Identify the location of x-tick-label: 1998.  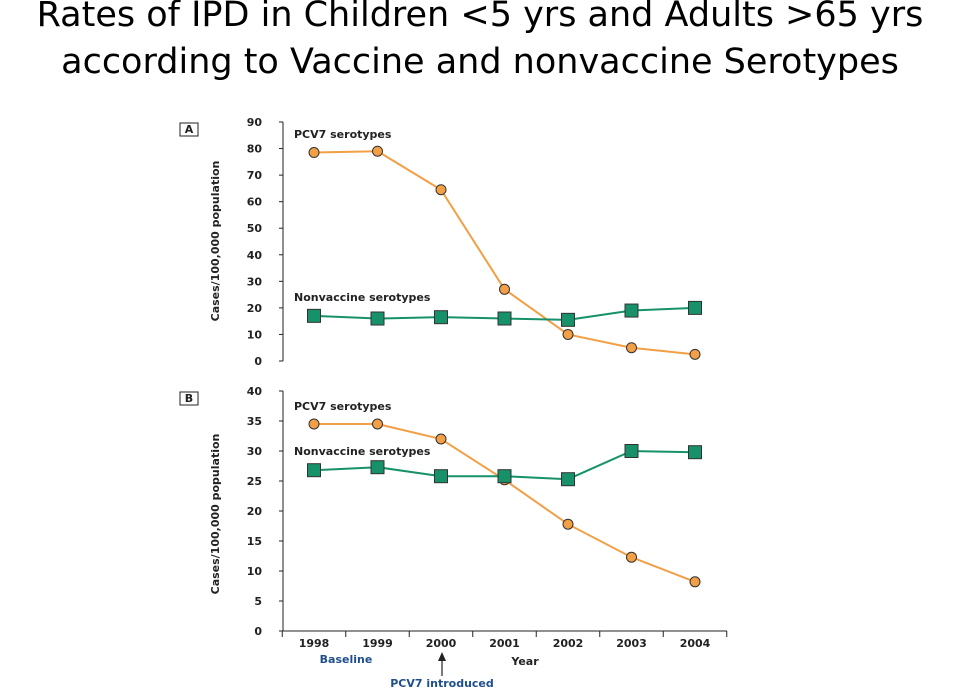
(314, 643).